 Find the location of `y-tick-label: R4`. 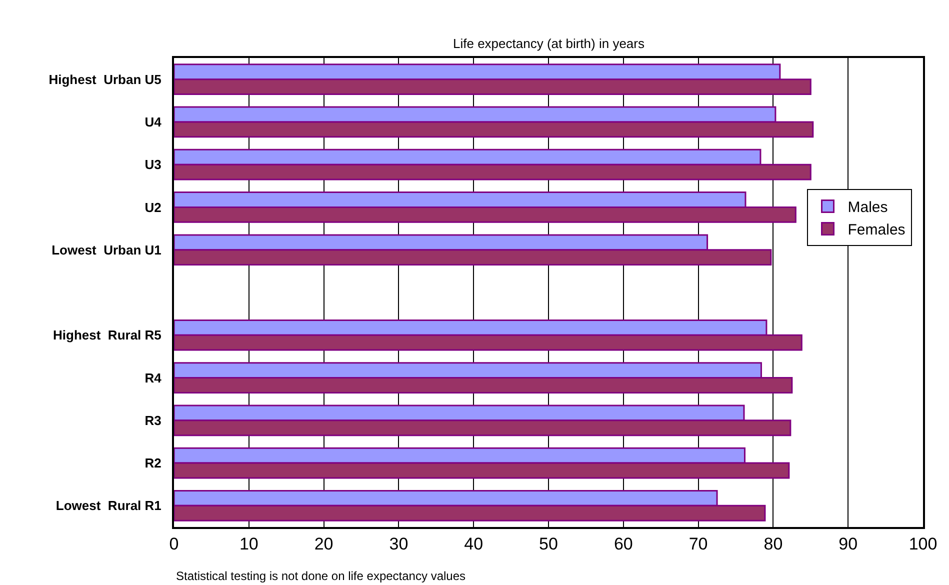

y-tick-label: R4 is located at coordinates (153, 378).